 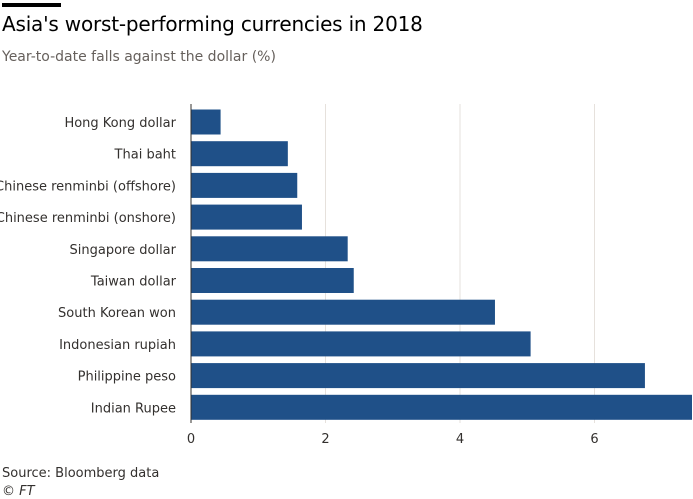 I want to click on category-label: Indonesian rupiah, so click(x=117, y=345).